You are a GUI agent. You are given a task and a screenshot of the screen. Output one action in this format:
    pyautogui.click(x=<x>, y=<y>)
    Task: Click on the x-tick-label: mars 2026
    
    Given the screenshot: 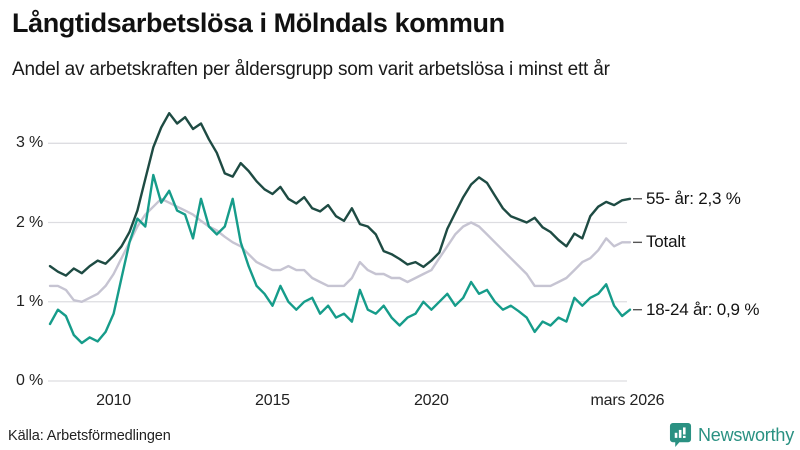 What is the action you would take?
    pyautogui.click(x=627, y=400)
    